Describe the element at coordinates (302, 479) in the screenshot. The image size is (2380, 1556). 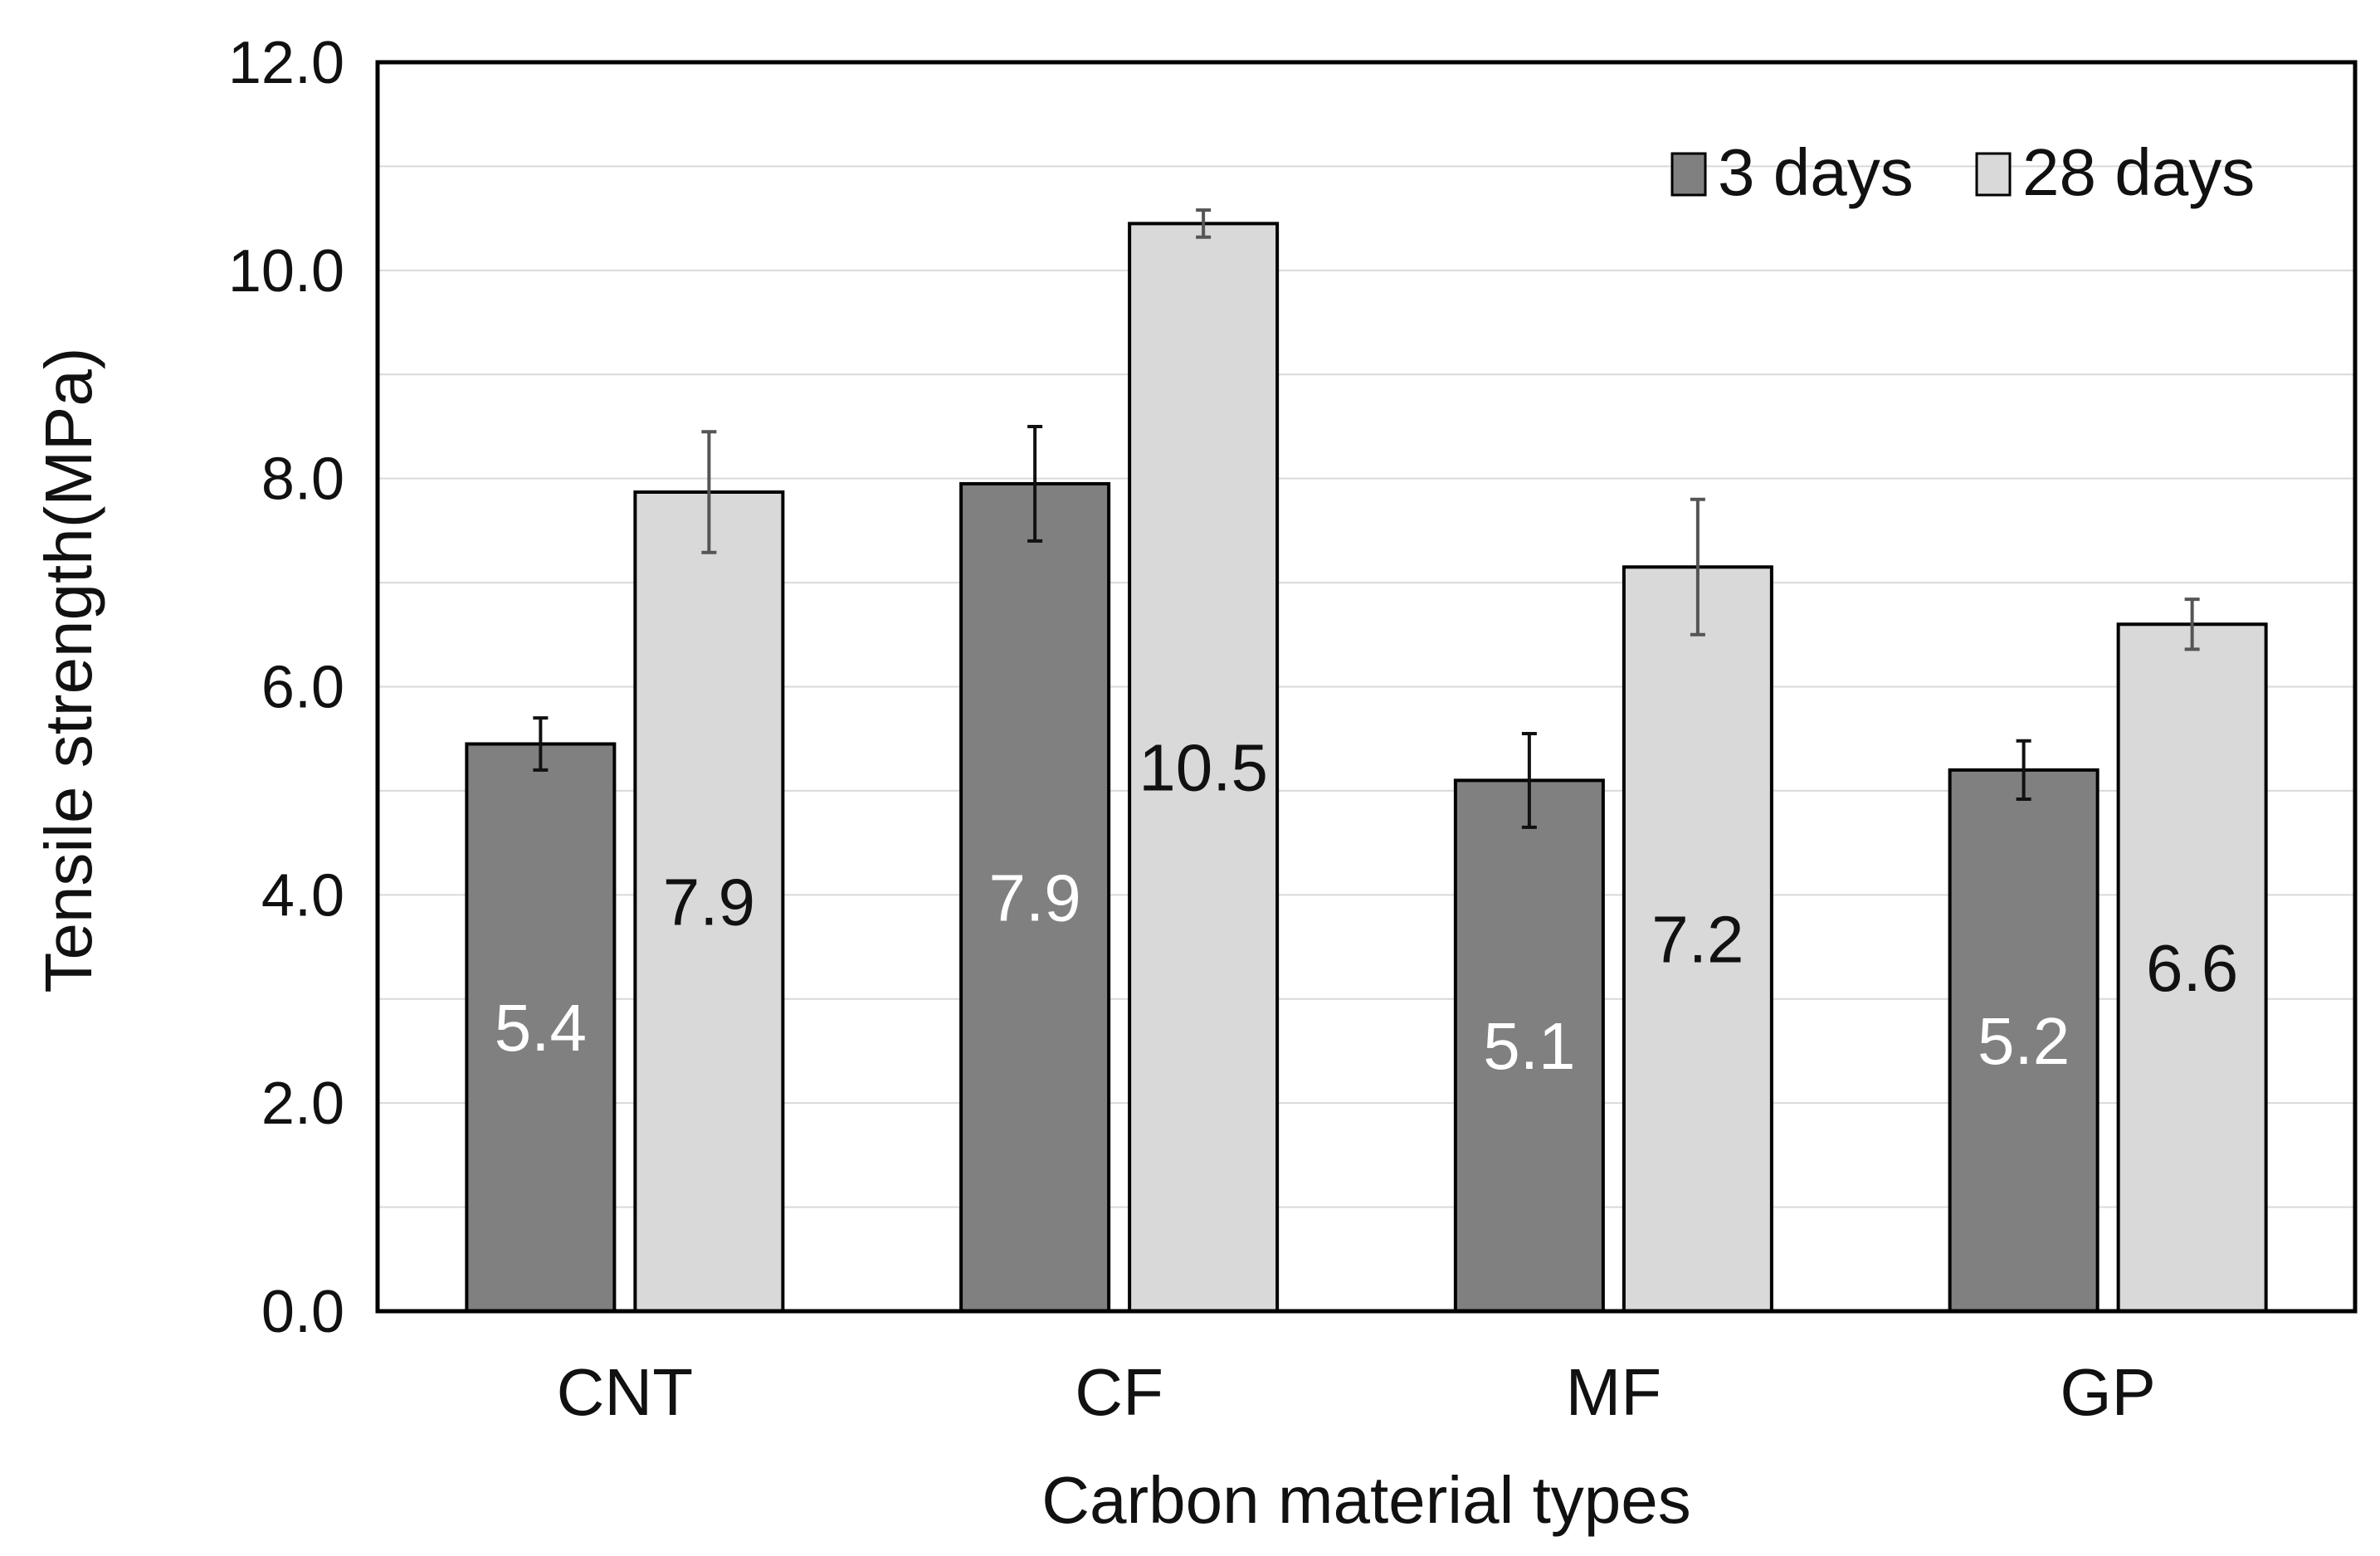
I see `y-tick-label: 8.0` at that location.